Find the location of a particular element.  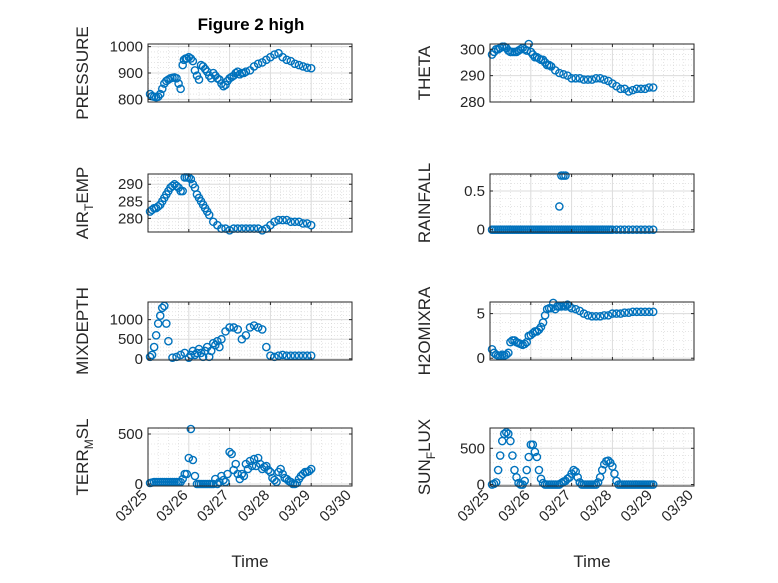

y-tick-label: 5 is located at coordinates (481, 314).